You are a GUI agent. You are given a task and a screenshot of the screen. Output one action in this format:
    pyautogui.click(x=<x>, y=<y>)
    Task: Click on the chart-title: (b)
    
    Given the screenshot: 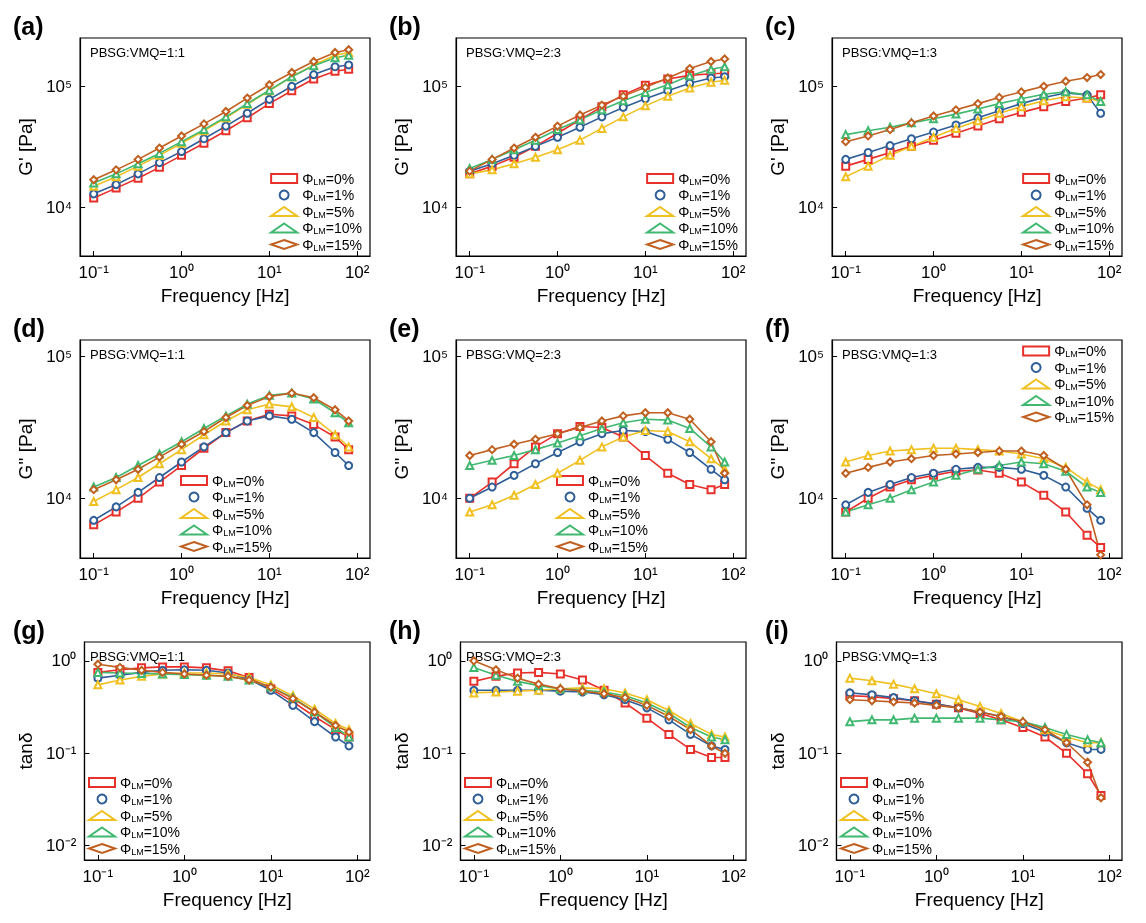 What is the action you would take?
    pyautogui.click(x=405, y=25)
    